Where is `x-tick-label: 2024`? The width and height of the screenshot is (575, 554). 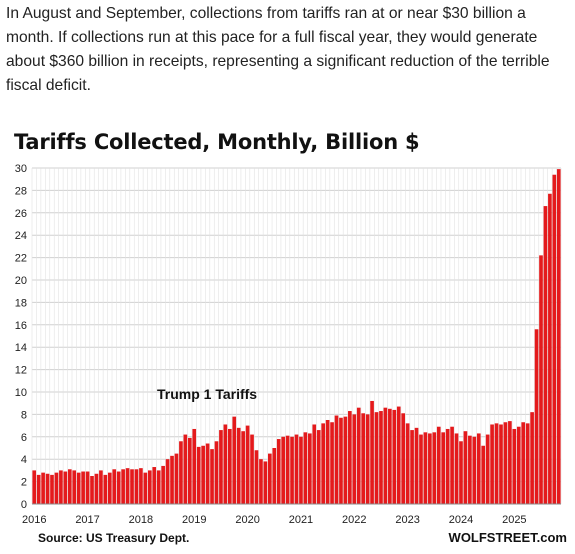
x-tick-label: 2024 is located at coordinates (461, 520).